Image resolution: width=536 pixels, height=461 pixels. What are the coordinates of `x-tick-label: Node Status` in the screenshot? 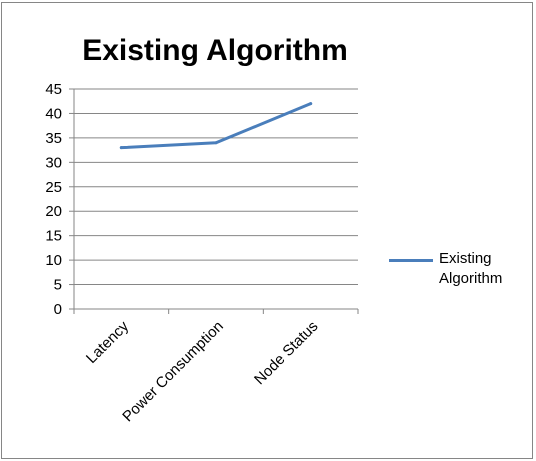 It's located at (286, 353).